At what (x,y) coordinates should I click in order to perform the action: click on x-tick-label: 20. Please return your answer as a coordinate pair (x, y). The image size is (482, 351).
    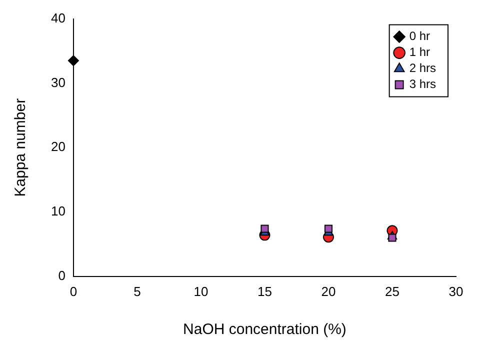
    Looking at the image, I should click on (328, 291).